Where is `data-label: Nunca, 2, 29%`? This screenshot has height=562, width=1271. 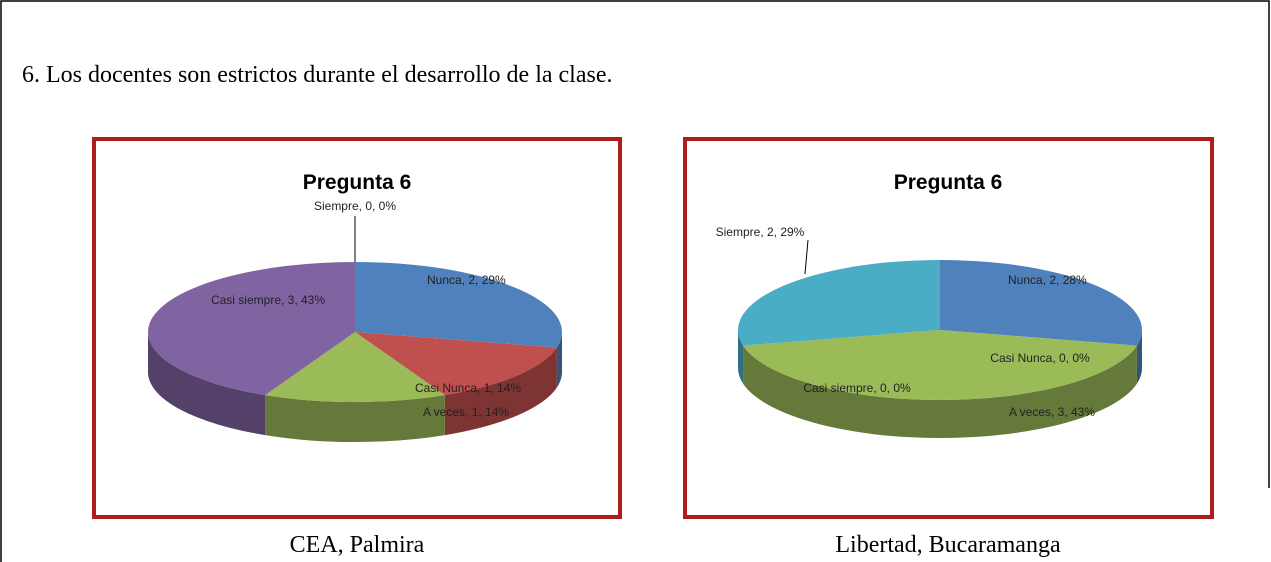 data-label: Nunca, 2, 29% is located at coordinates (466, 280).